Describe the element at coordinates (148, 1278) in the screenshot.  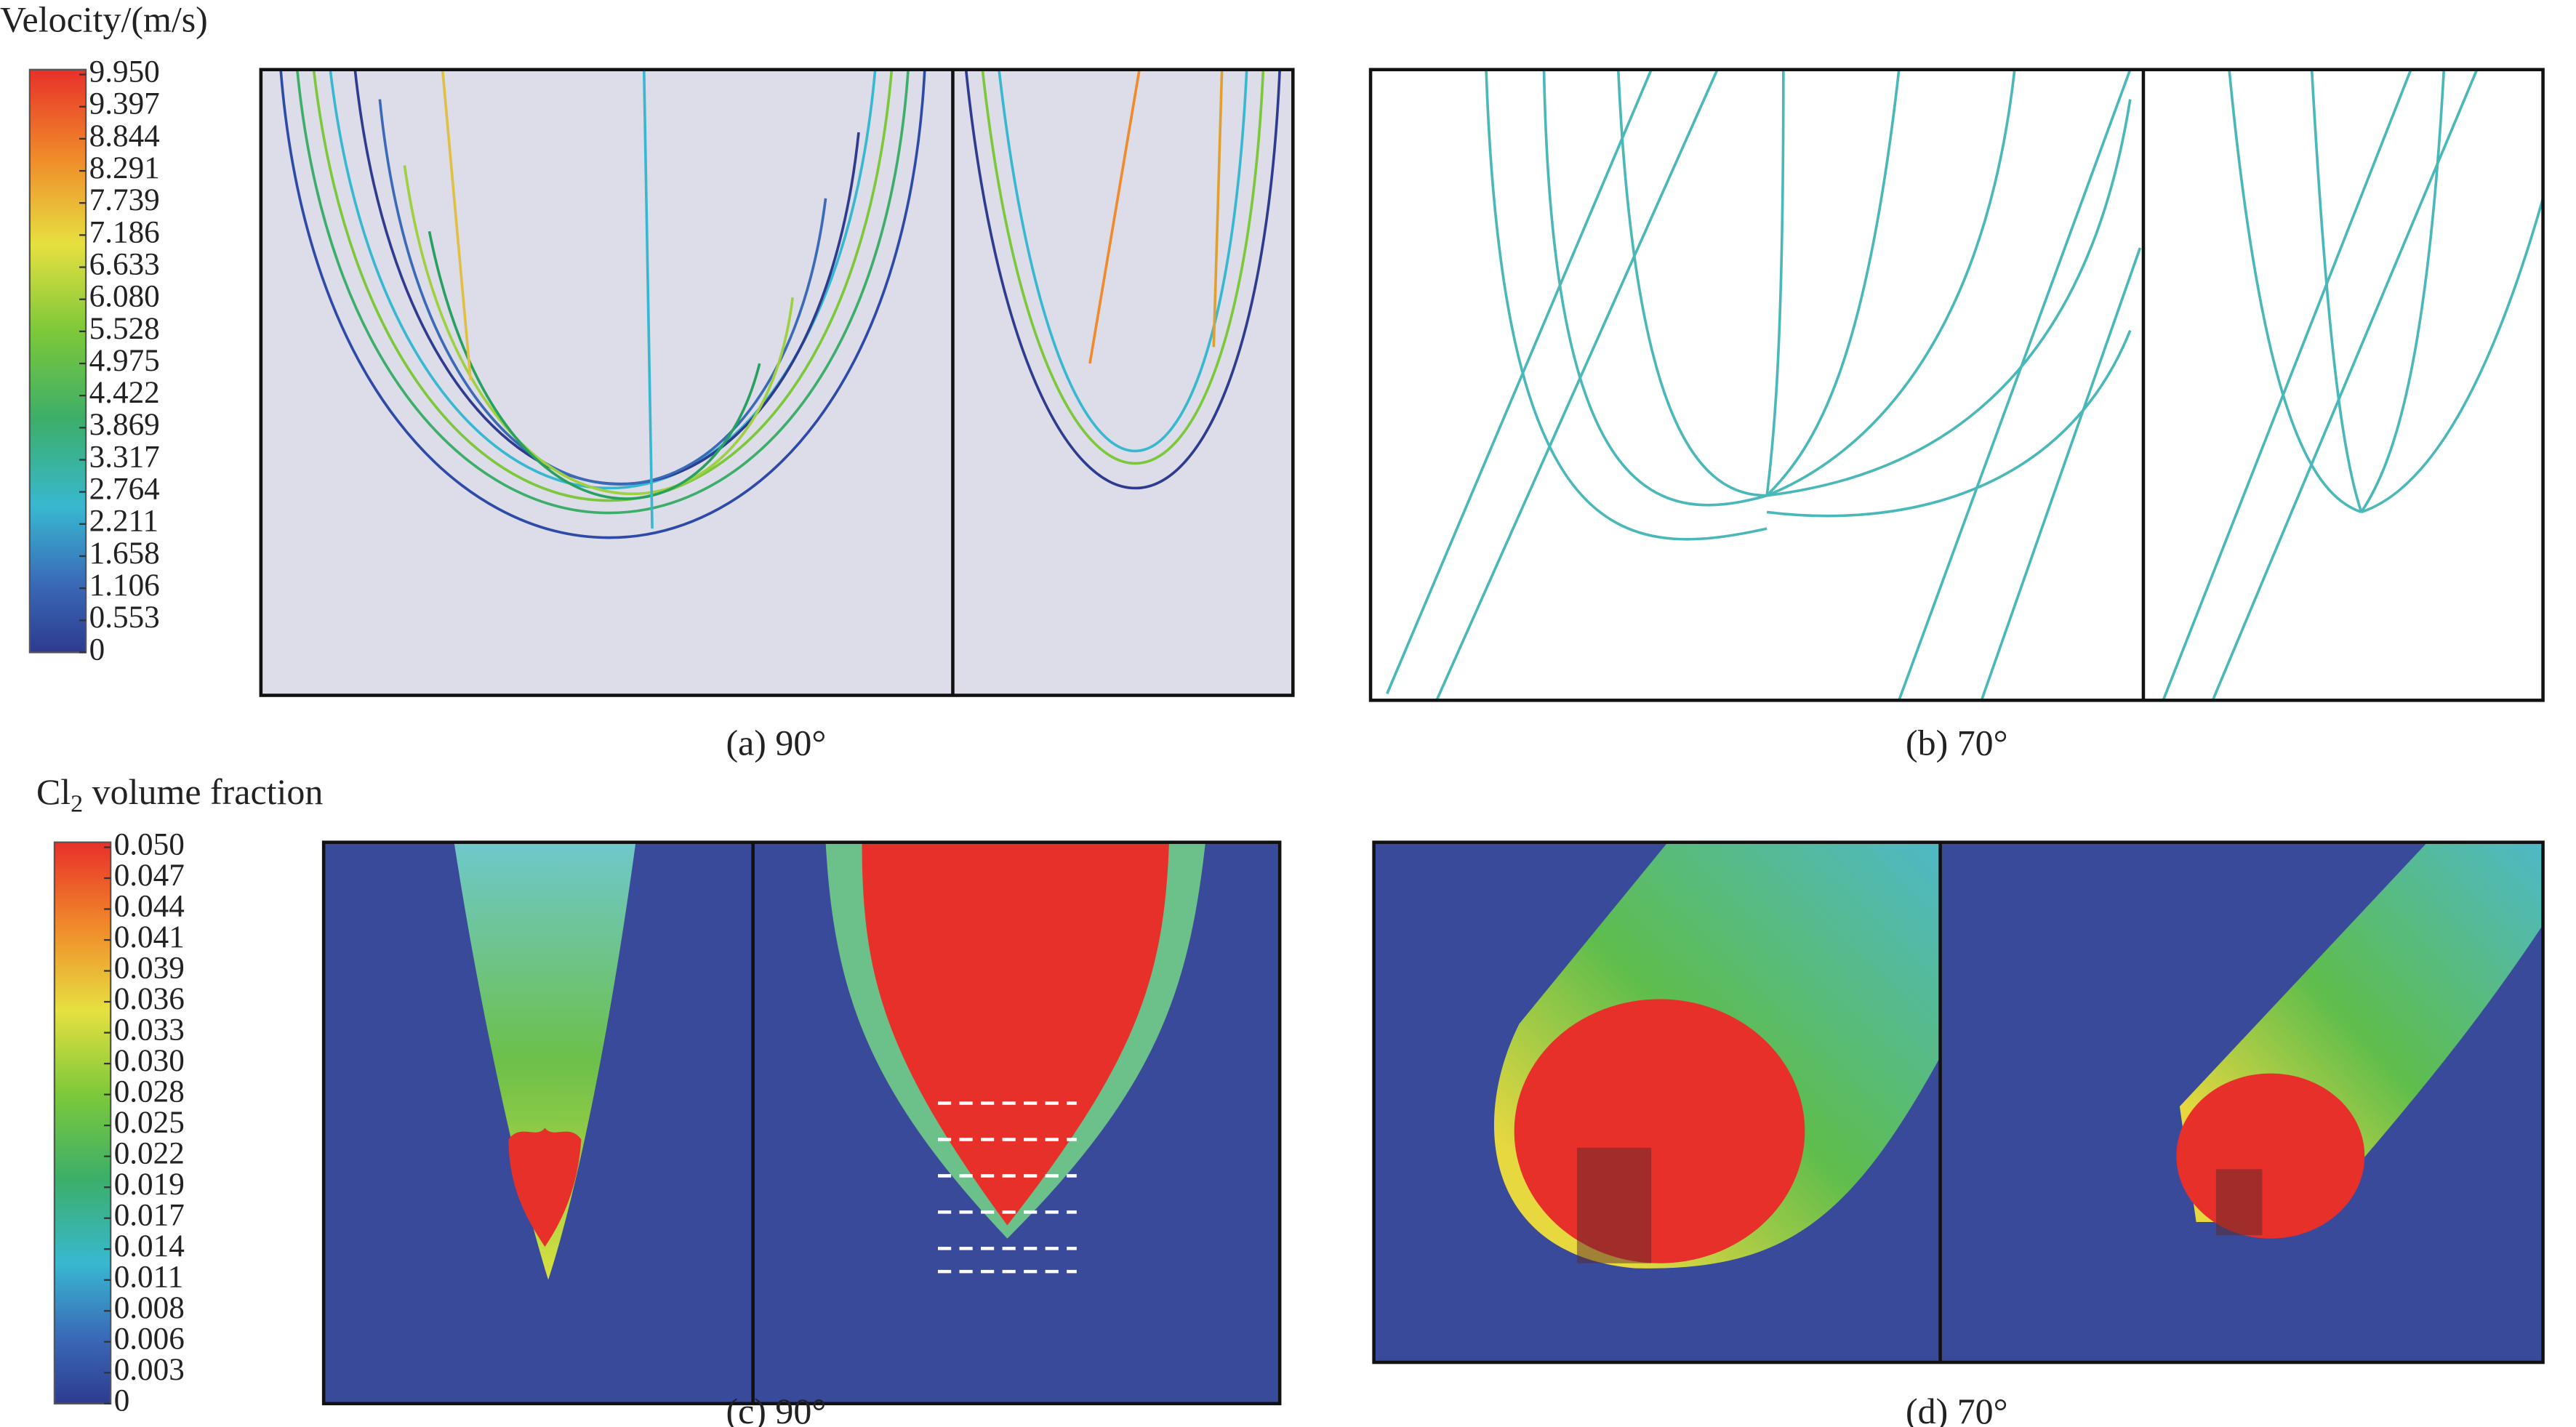
I see `tick-label: 0.011` at that location.